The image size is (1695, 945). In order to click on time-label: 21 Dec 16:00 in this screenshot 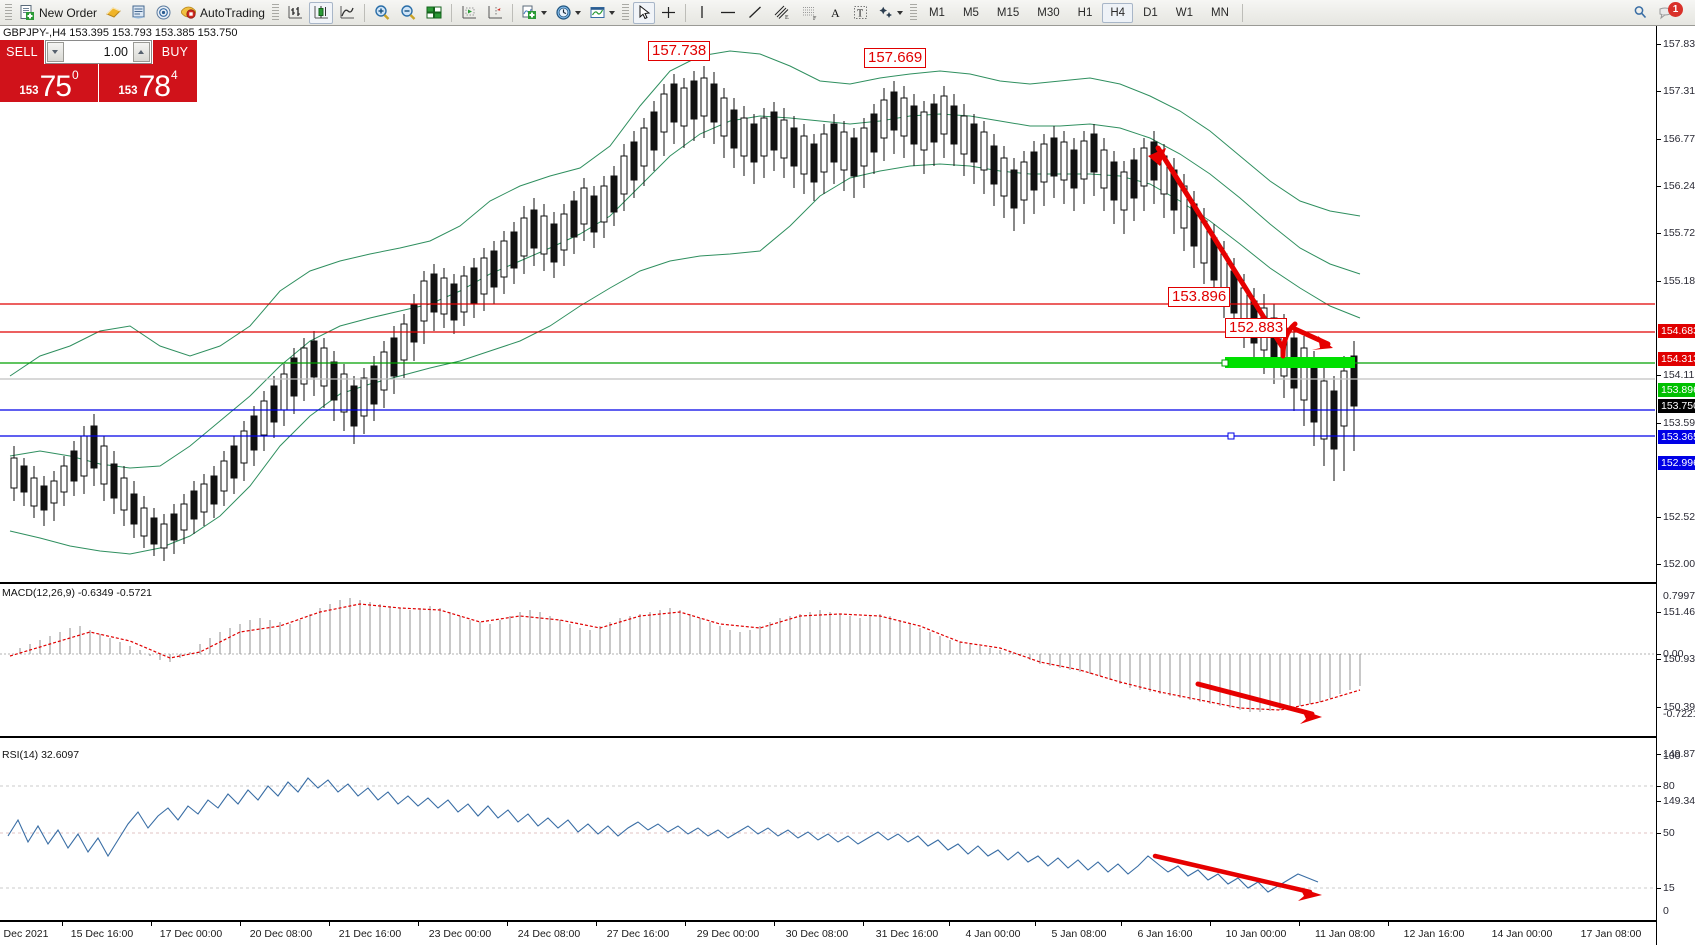, I will do `click(370, 934)`.